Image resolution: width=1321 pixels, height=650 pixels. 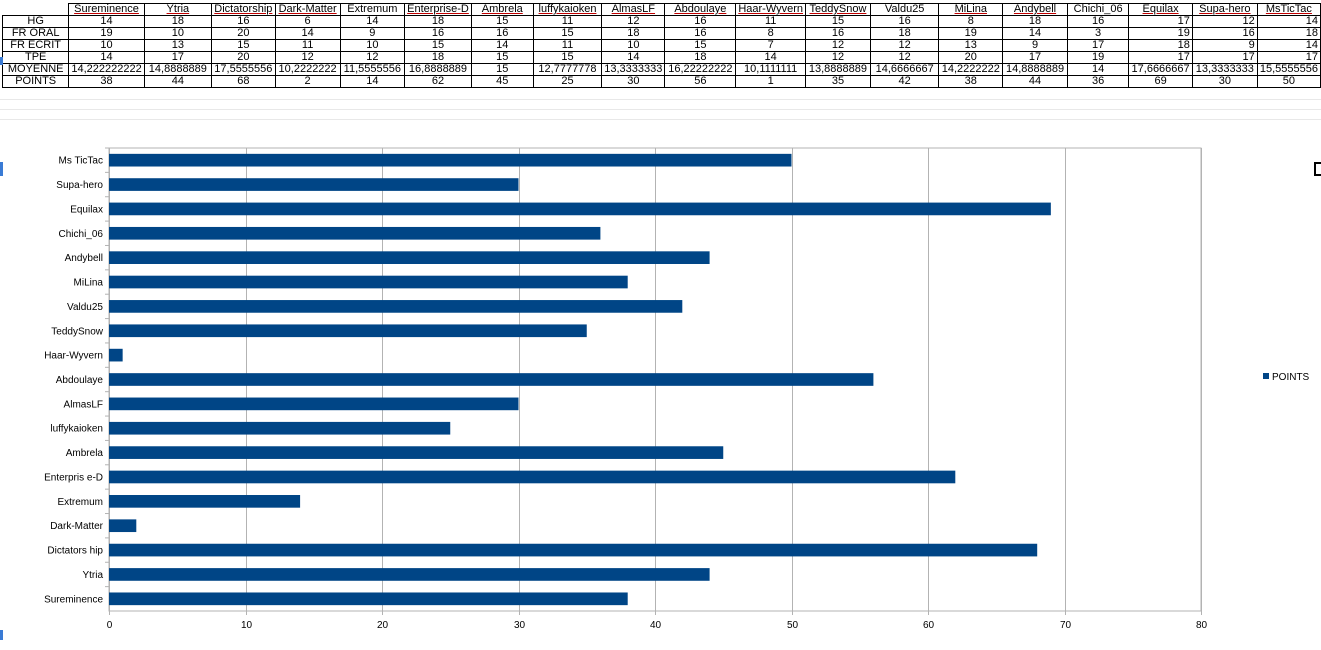 I want to click on table-cell: 14,6666667, so click(x=904, y=69).